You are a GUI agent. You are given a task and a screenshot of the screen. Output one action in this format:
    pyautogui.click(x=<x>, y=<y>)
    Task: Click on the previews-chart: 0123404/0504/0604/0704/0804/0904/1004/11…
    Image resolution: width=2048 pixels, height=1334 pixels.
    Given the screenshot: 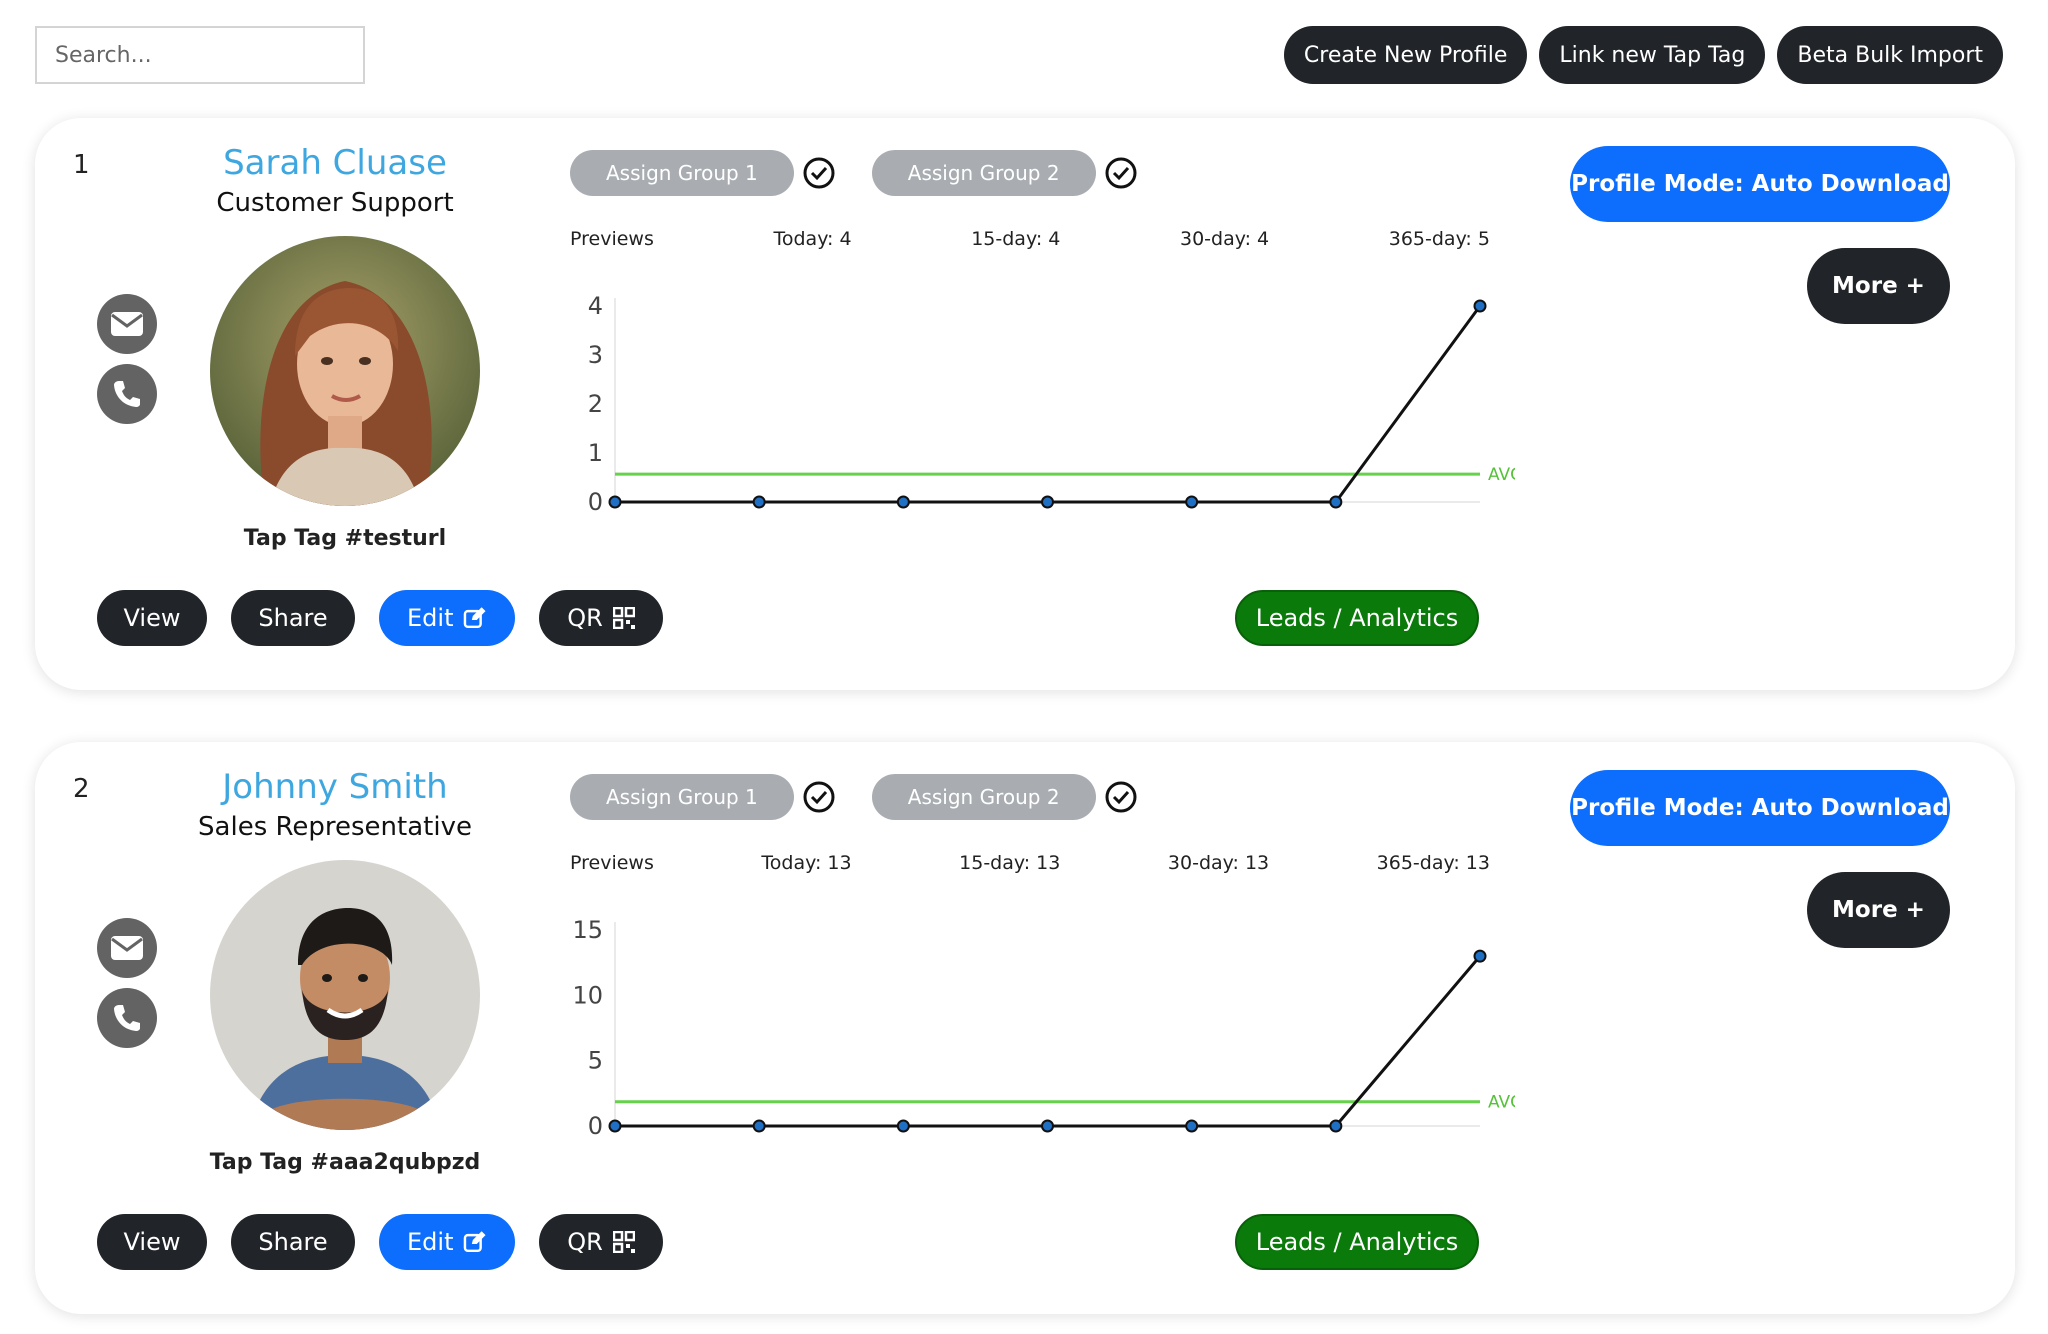 What is the action you would take?
    pyautogui.click(x=1051, y=404)
    